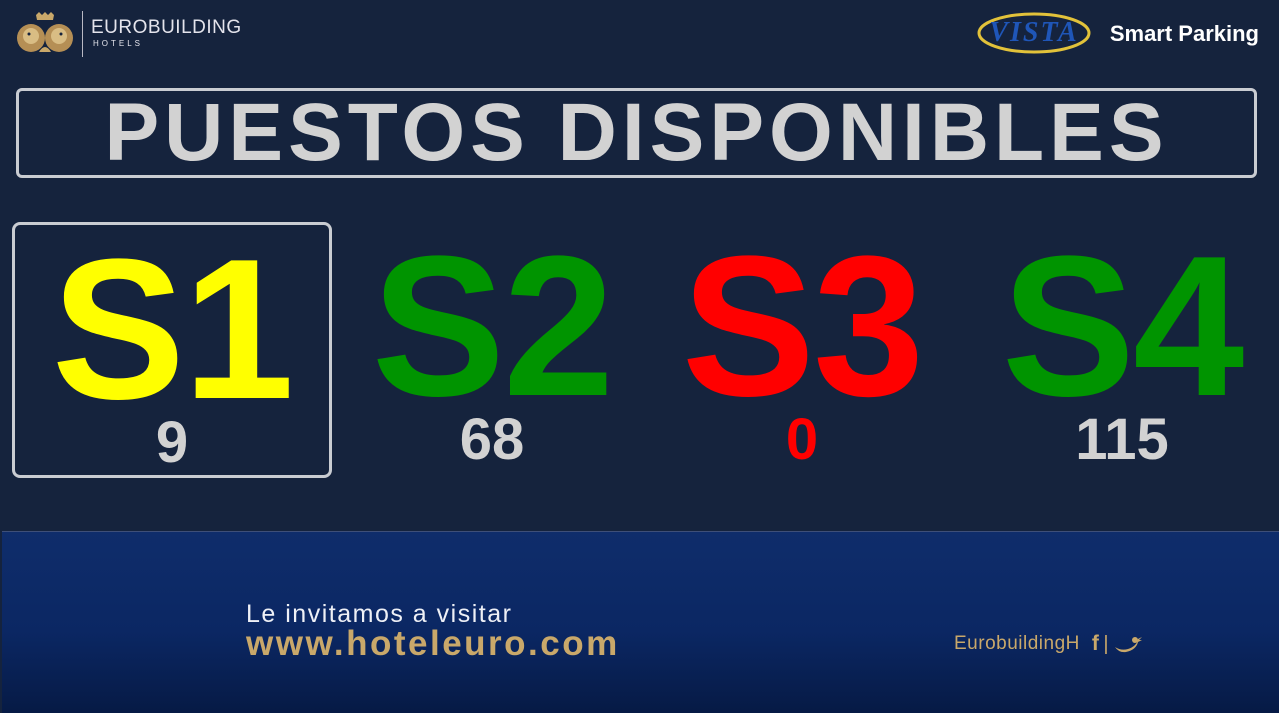  I want to click on product-name: Smart Parking, so click(1184, 33).